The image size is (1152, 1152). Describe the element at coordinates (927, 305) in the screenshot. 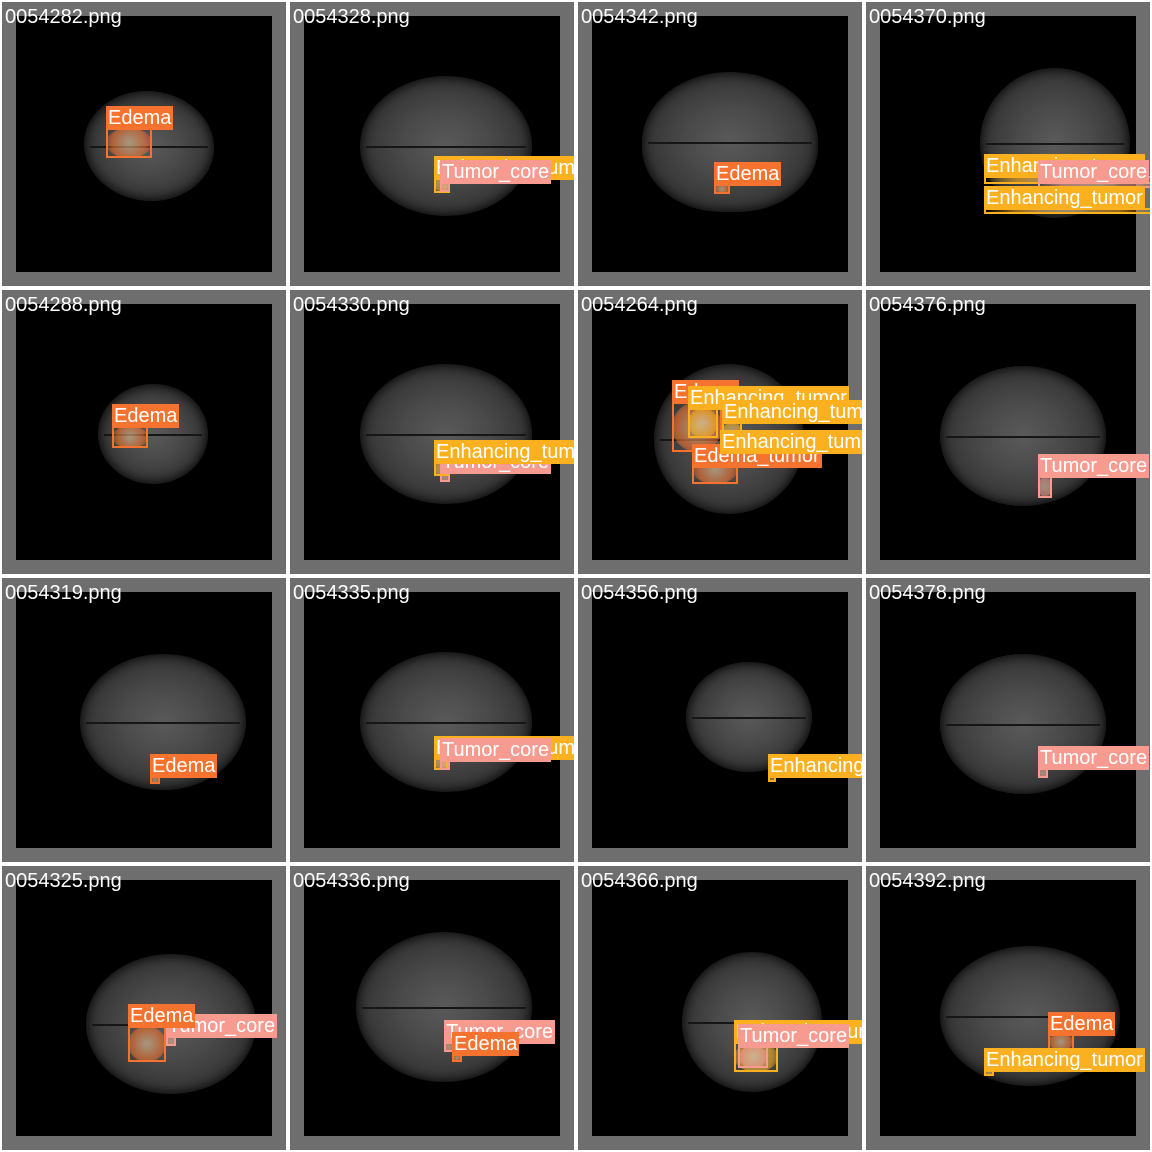

I see `image-filename: 0054376.png` at that location.